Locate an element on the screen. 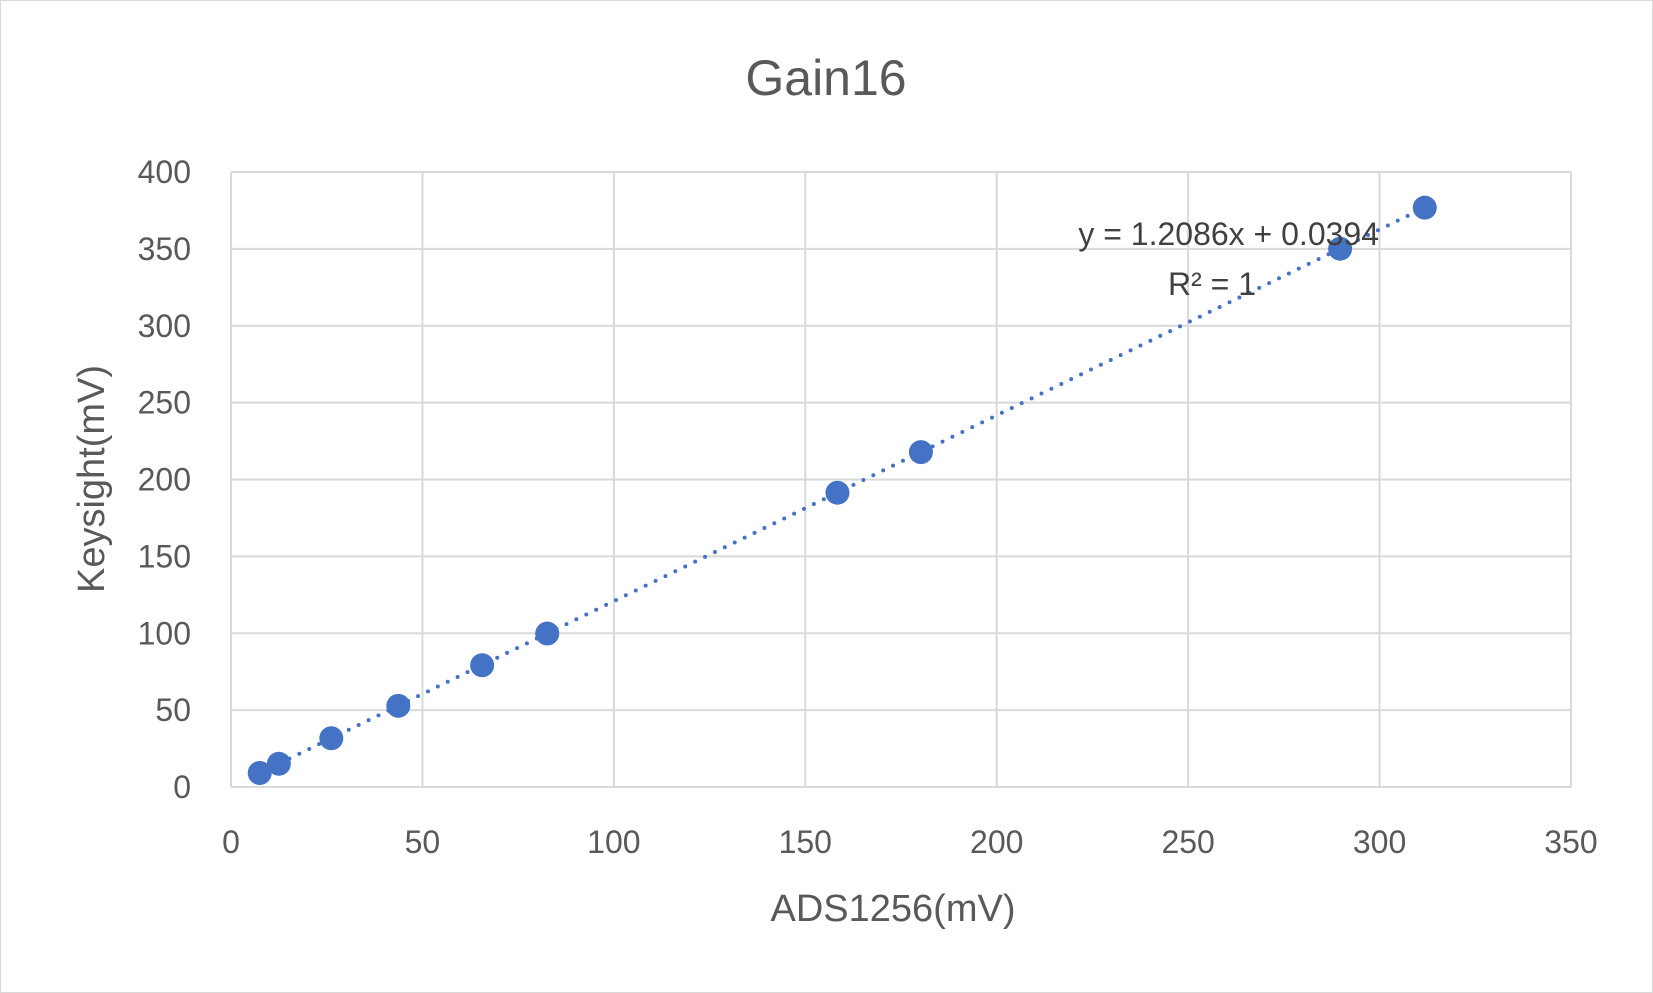 The image size is (1653, 993). x-tick-label-3: 150 is located at coordinates (805, 842).